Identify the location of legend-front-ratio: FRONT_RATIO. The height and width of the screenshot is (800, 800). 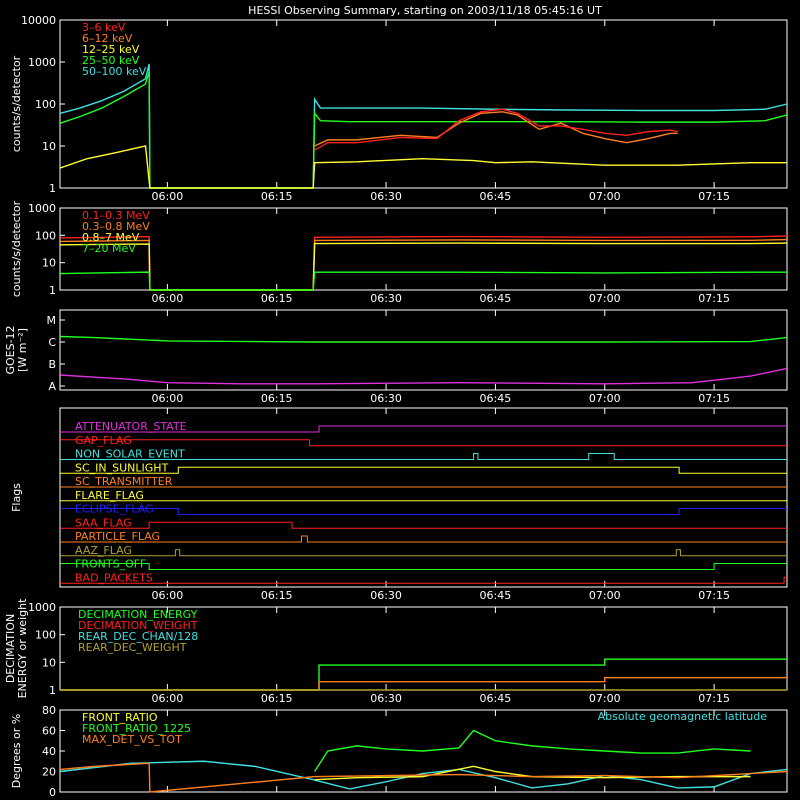
(120, 717).